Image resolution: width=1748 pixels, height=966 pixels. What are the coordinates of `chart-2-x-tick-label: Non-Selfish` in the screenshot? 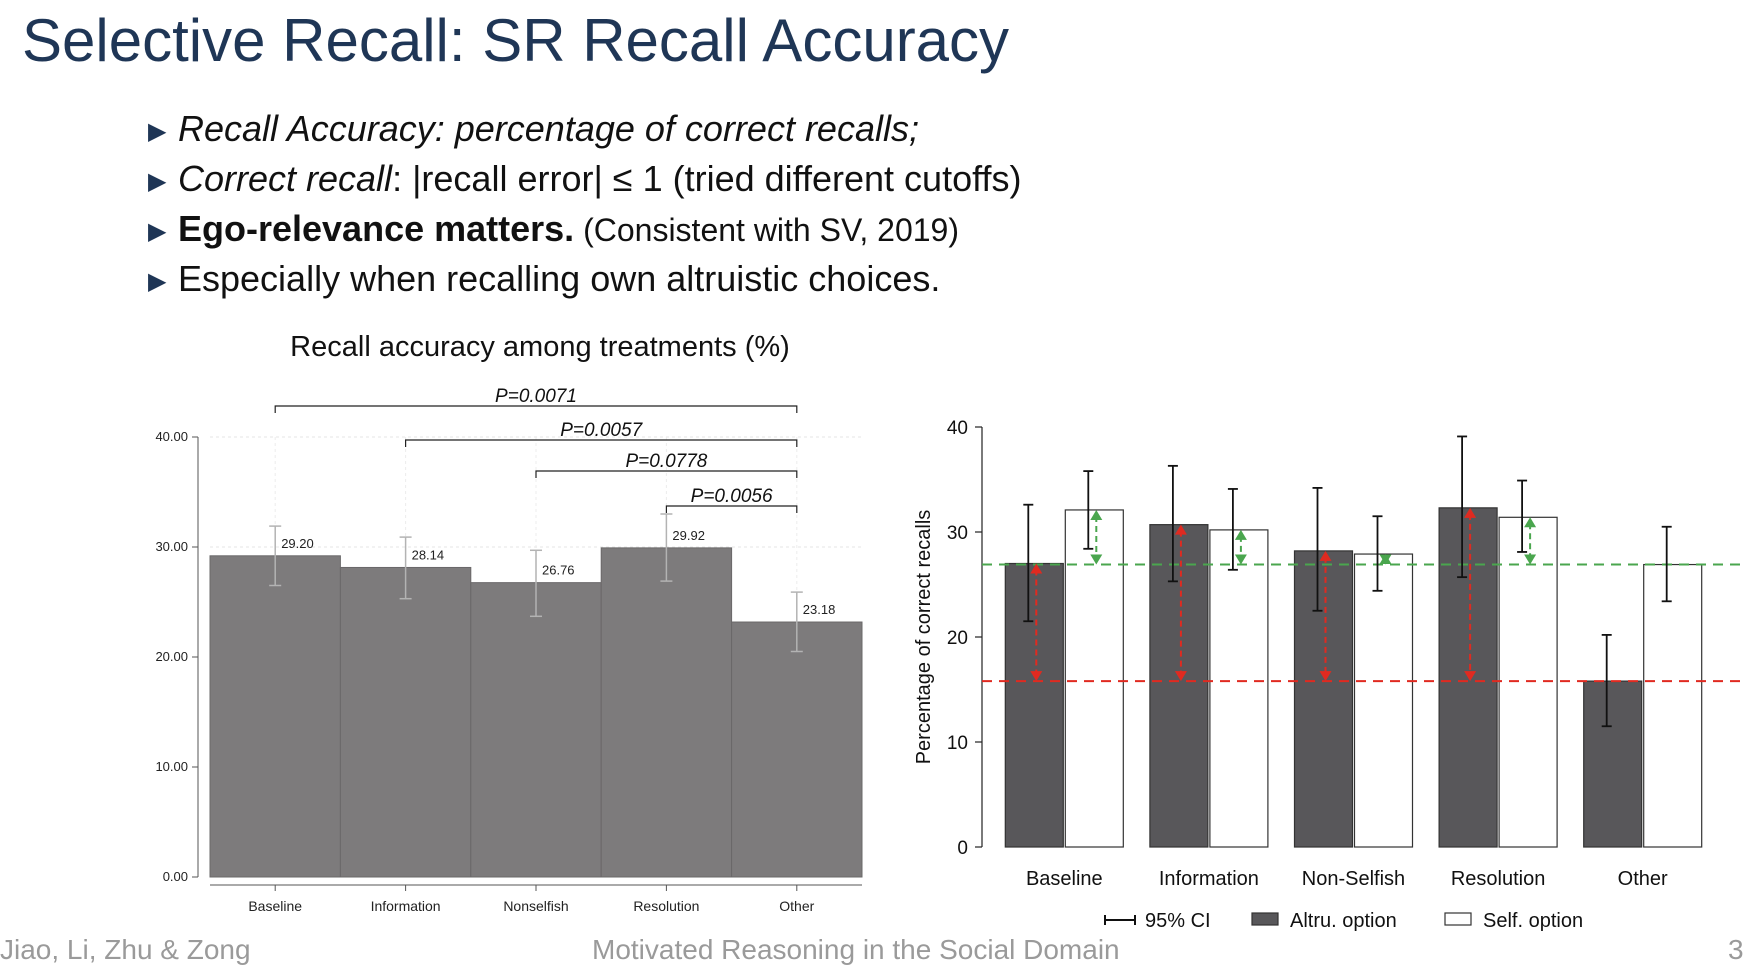 It's located at (1353, 879).